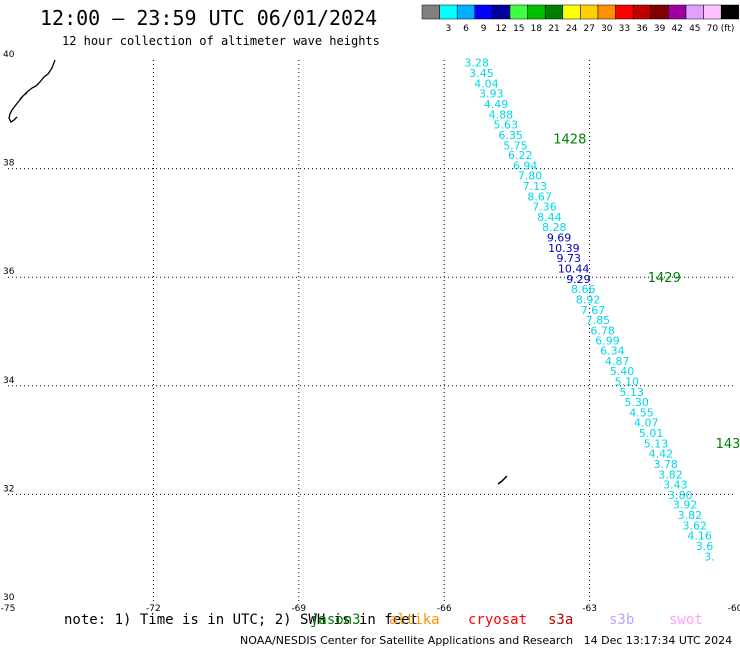 The height and width of the screenshot is (650, 740). I want to click on pass-time-label: 1428, so click(569, 140).